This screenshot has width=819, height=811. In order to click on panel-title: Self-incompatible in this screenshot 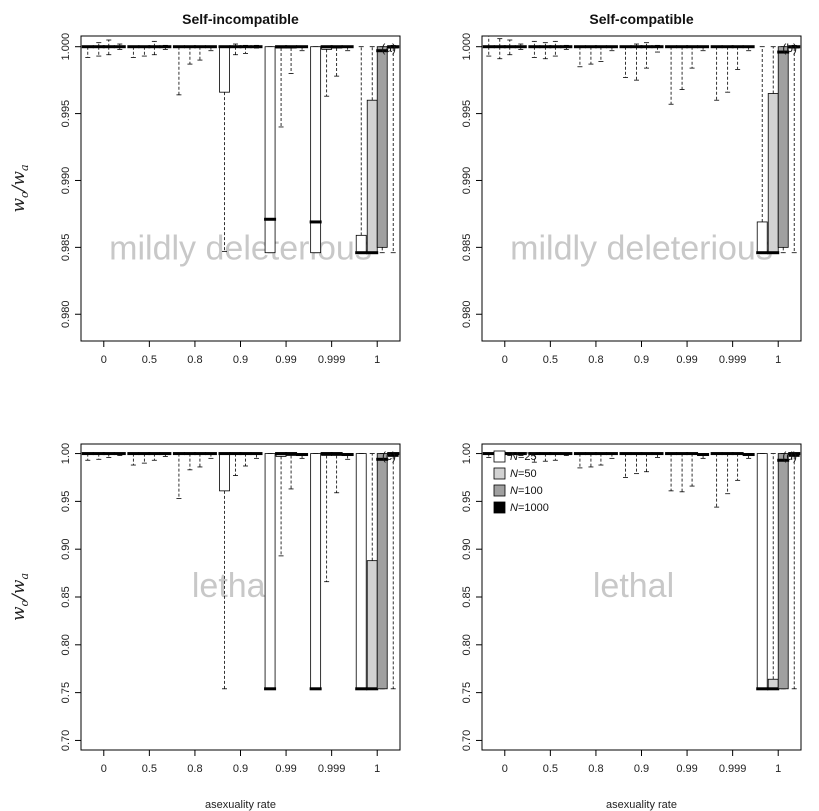, I will do `click(240, 19)`.